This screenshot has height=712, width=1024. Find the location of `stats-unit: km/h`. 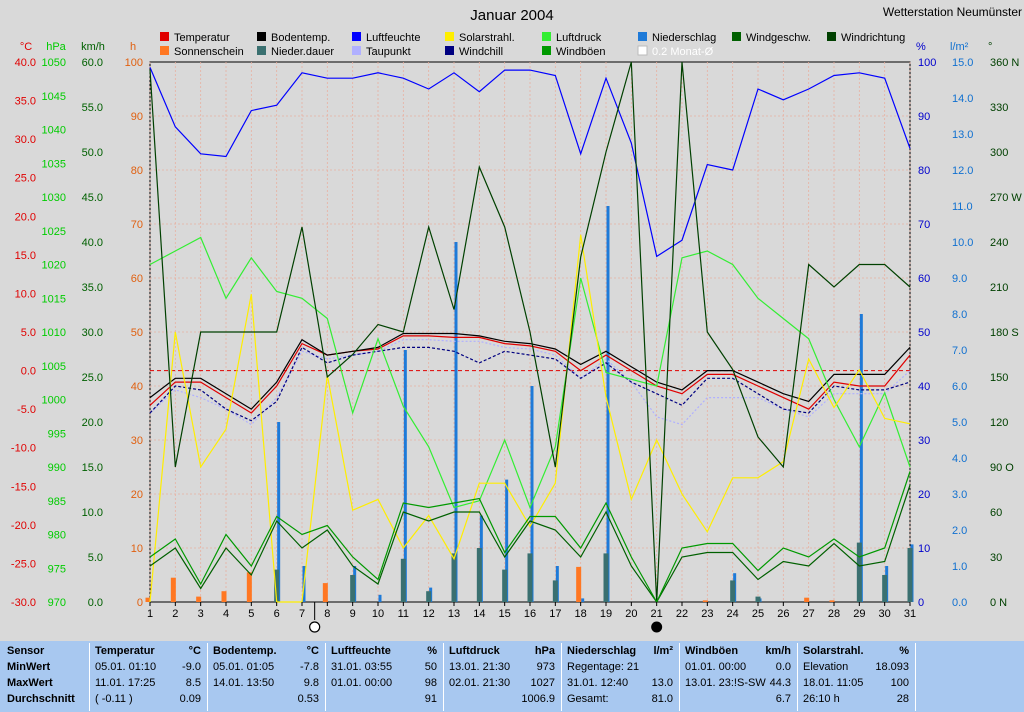

stats-unit: km/h is located at coordinates (778, 651).